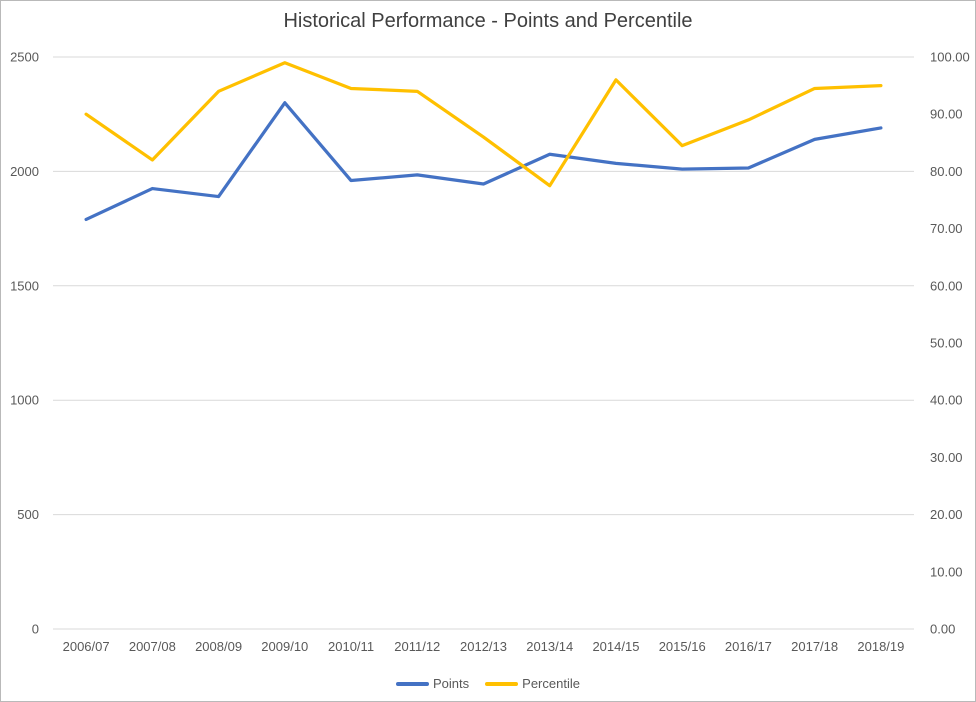 The width and height of the screenshot is (976, 702). I want to click on x-axis-label: 2016/17, so click(748, 646).